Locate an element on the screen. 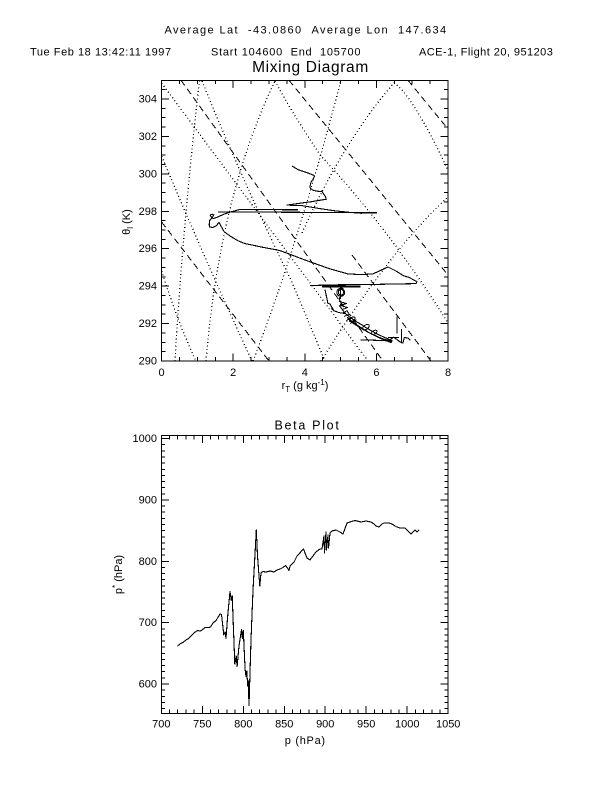  svg-text: 304 is located at coordinates (148, 100).